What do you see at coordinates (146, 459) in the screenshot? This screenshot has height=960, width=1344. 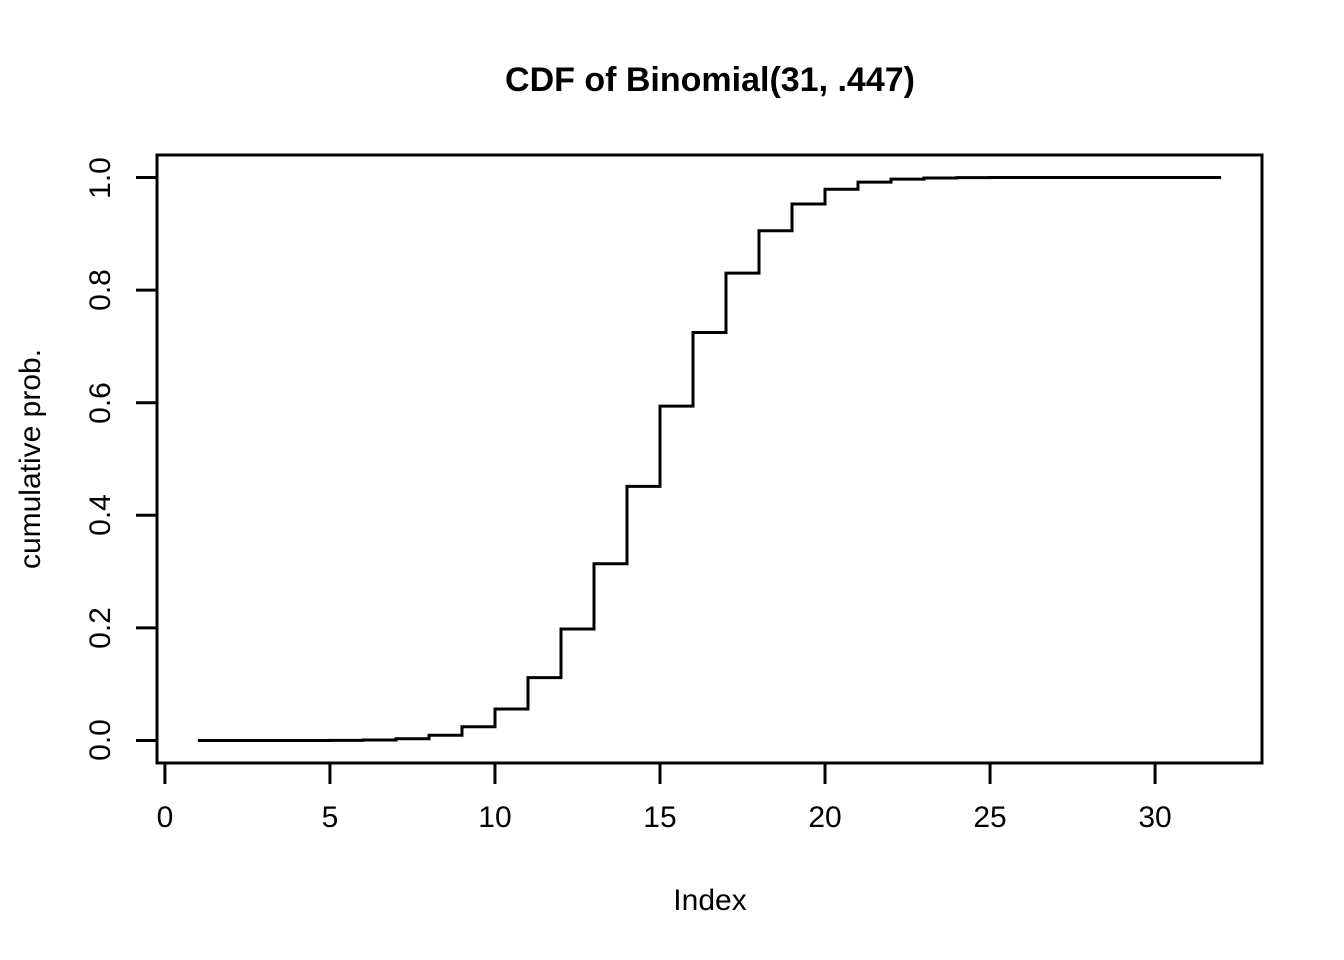 I see `y-axis-ticks` at bounding box center [146, 459].